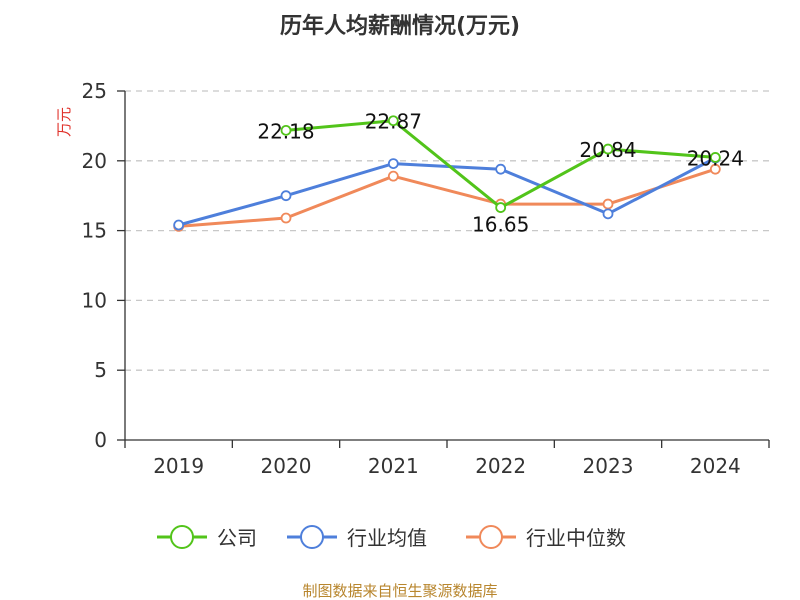 The height and width of the screenshot is (600, 800). I want to click on legend-item-0: 公司, so click(207, 537).